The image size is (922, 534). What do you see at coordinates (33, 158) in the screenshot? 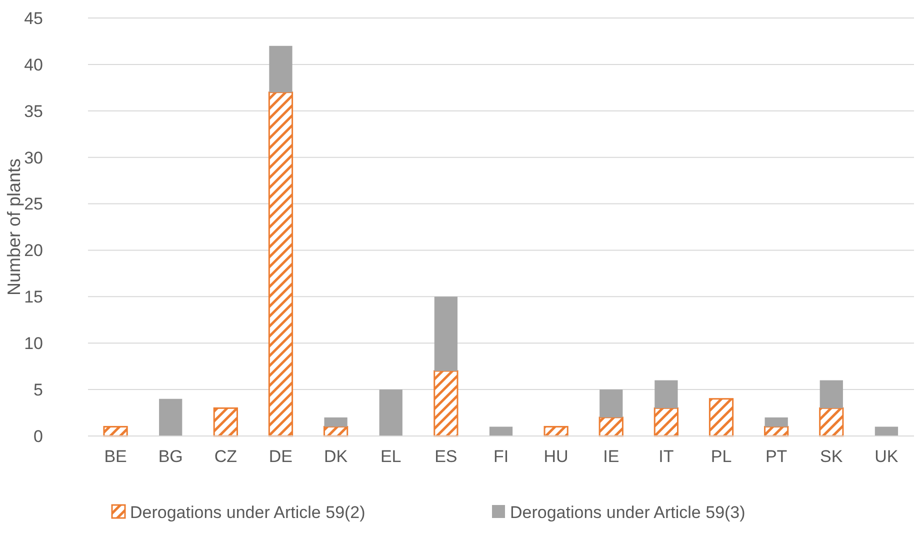
I see `y-tick-label: 30` at bounding box center [33, 158].